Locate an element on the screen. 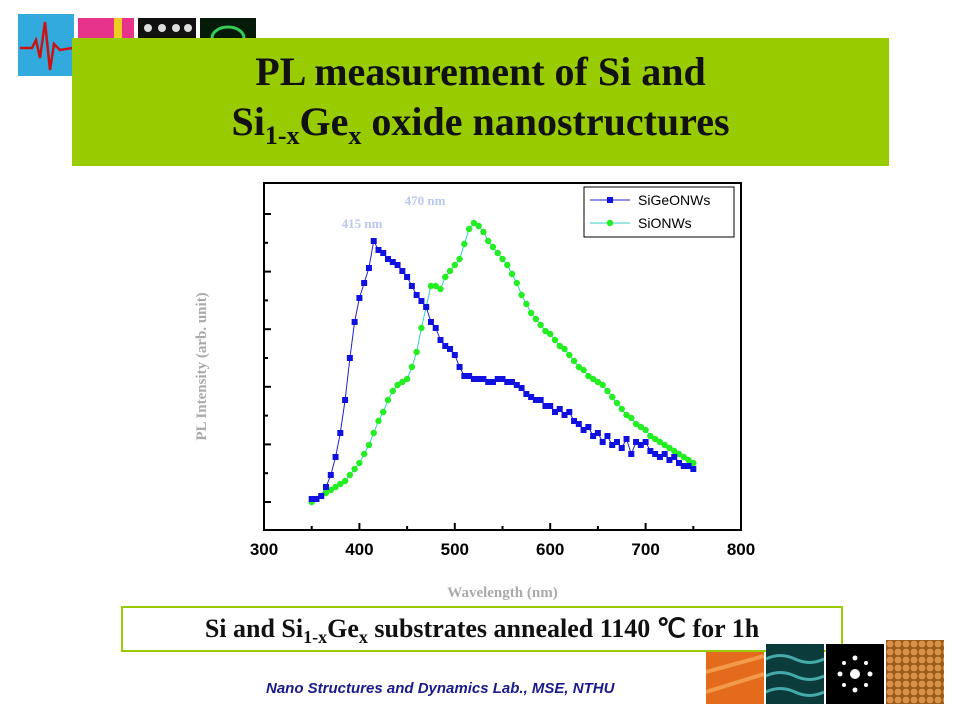  diffraction-thumbnail is located at coordinates (855, 674).